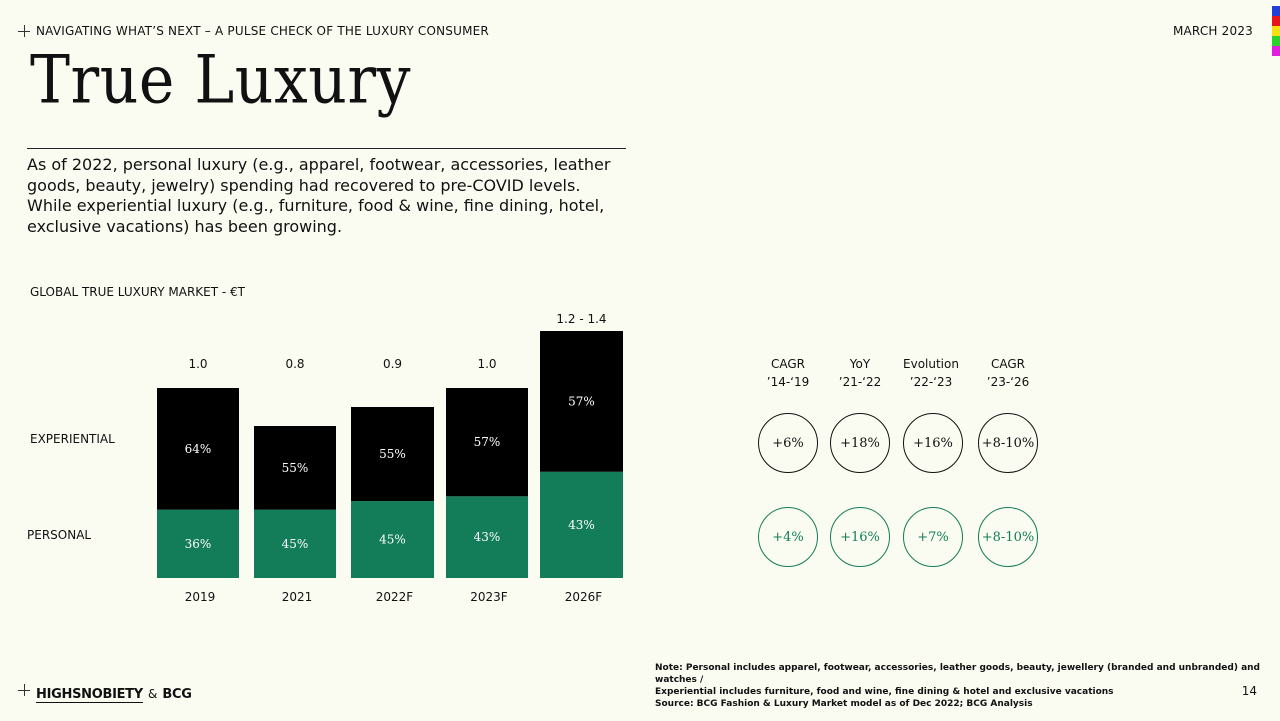  Describe the element at coordinates (1008, 443) in the screenshot. I see `experiential-growth-circle: +8-10%` at that location.